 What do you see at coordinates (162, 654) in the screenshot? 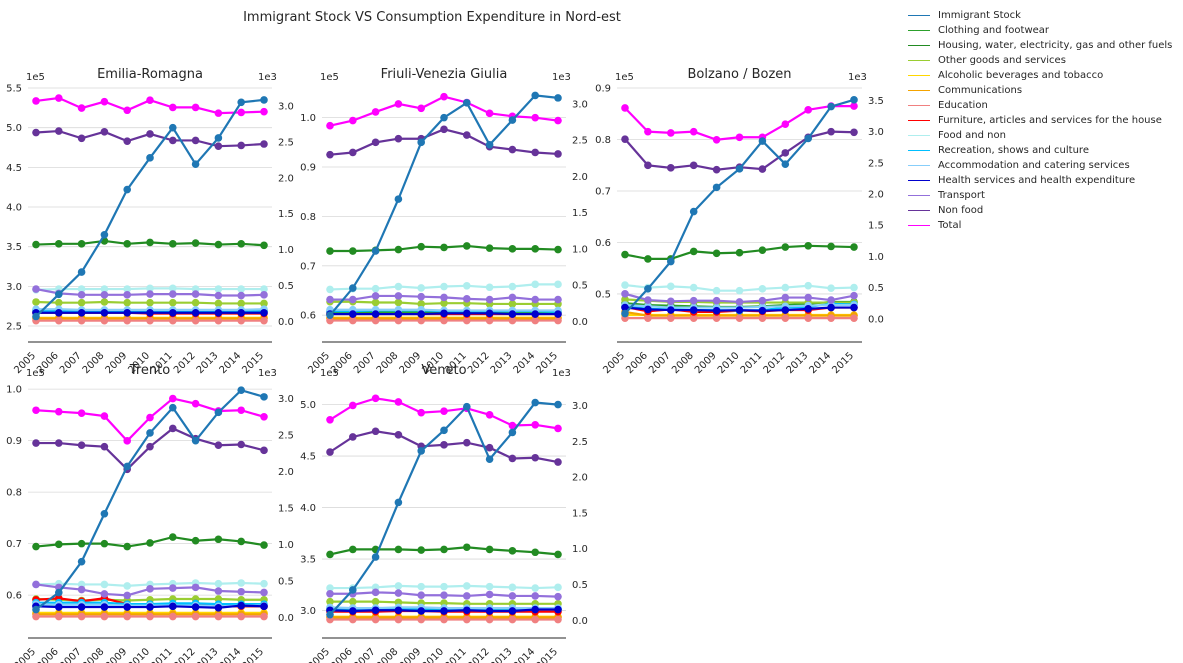
I see `x-tick-label: 2011` at bounding box center [162, 654].